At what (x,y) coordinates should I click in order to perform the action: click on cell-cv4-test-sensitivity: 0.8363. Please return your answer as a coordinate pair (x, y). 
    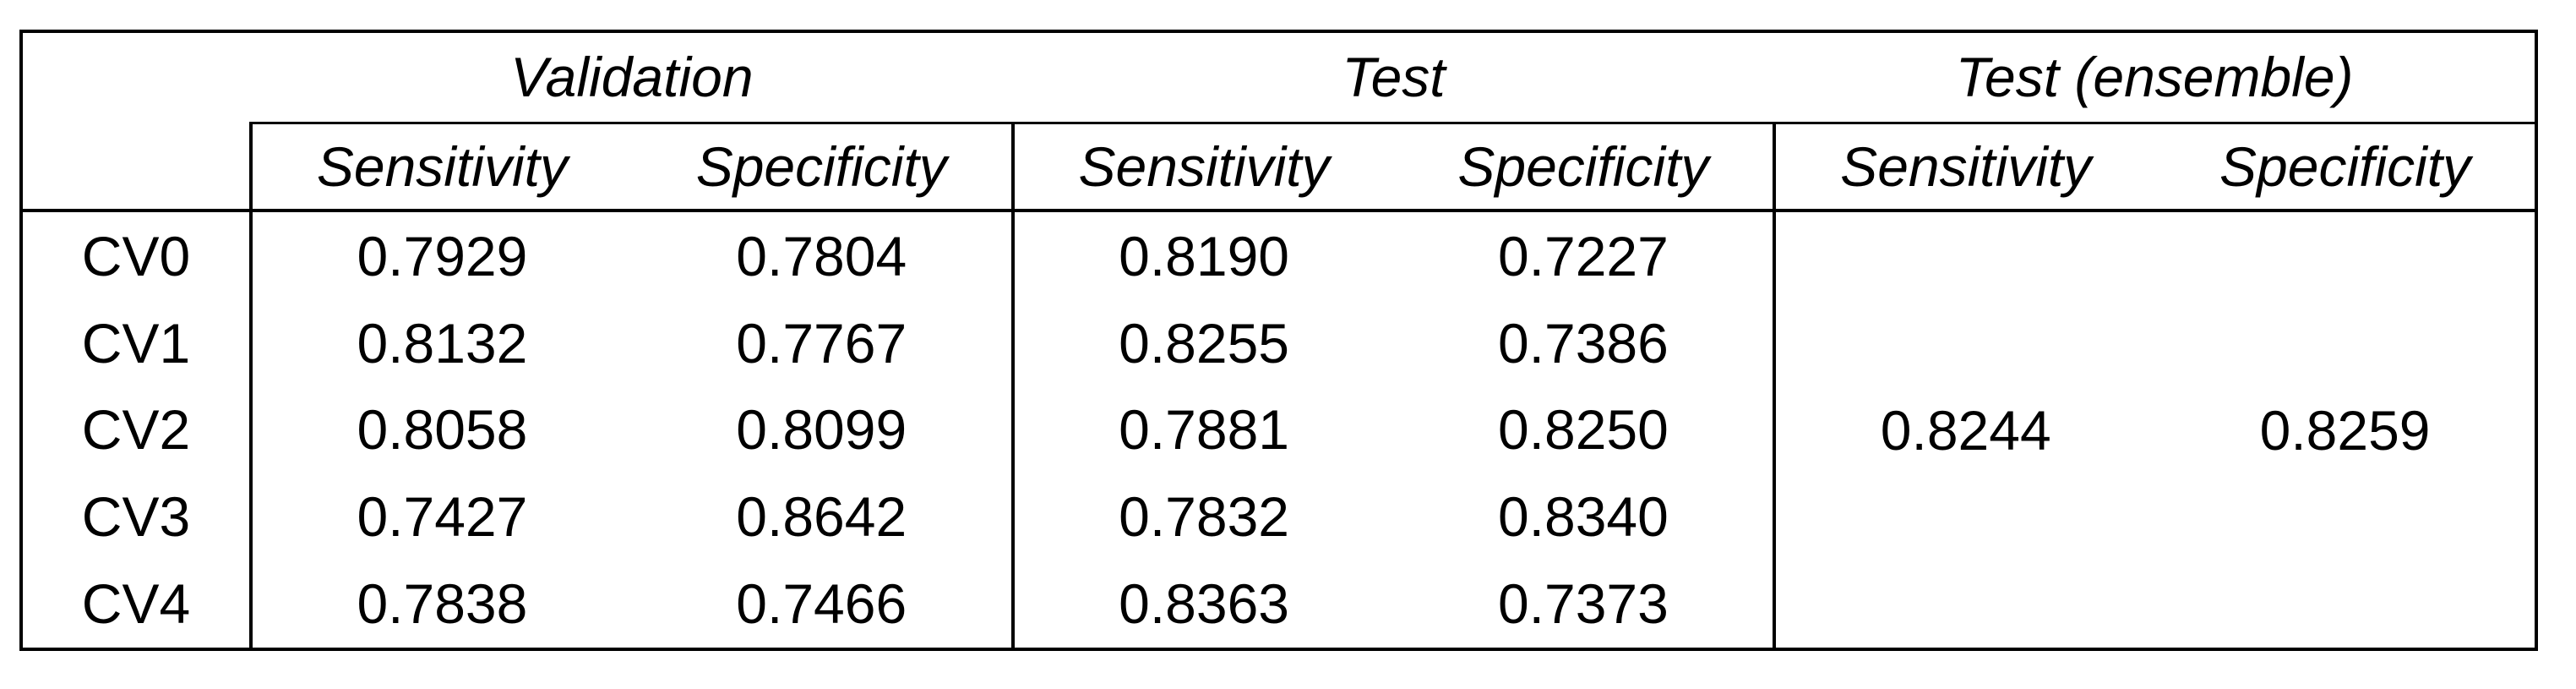
    Looking at the image, I should click on (1202, 605).